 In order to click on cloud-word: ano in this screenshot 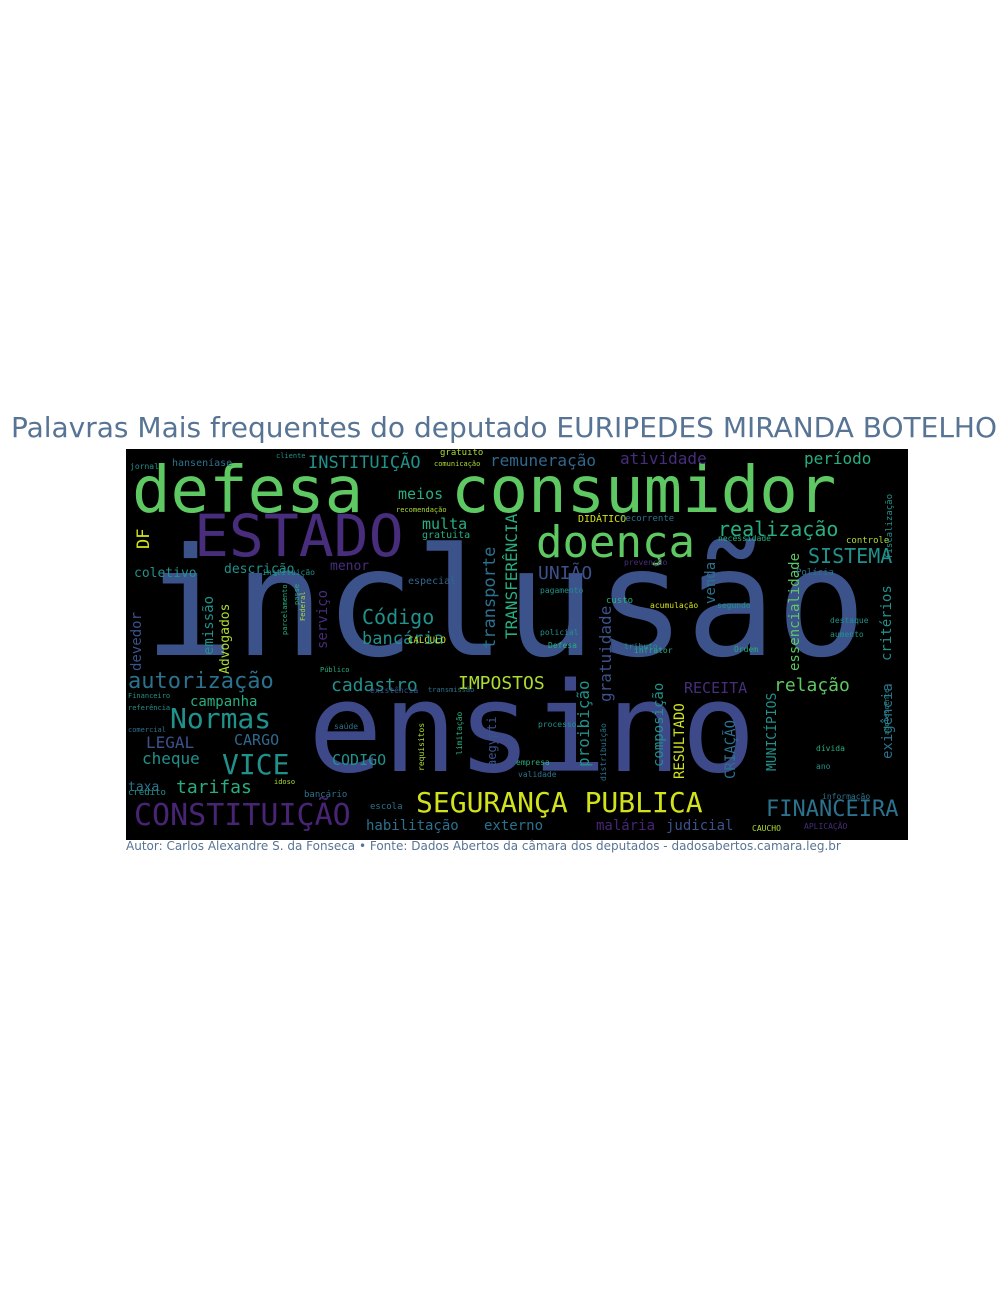, I will do `click(823, 766)`.